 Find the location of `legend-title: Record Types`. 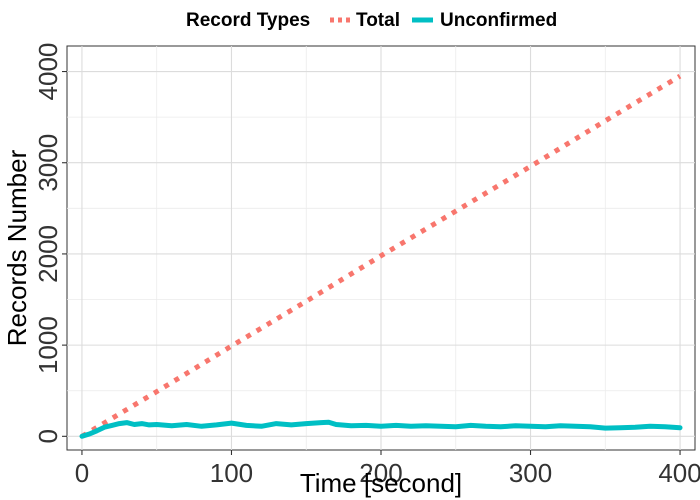

legend-title: Record Types is located at coordinates (248, 20).